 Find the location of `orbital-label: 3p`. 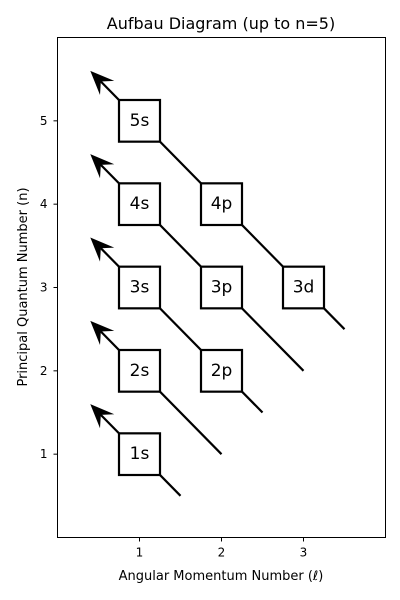

orbital-label: 3p is located at coordinates (222, 288).